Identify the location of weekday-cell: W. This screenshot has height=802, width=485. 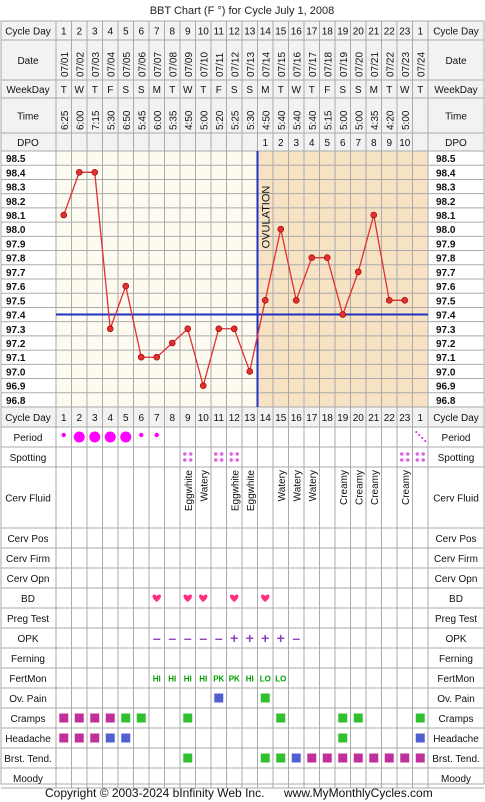
(297, 90).